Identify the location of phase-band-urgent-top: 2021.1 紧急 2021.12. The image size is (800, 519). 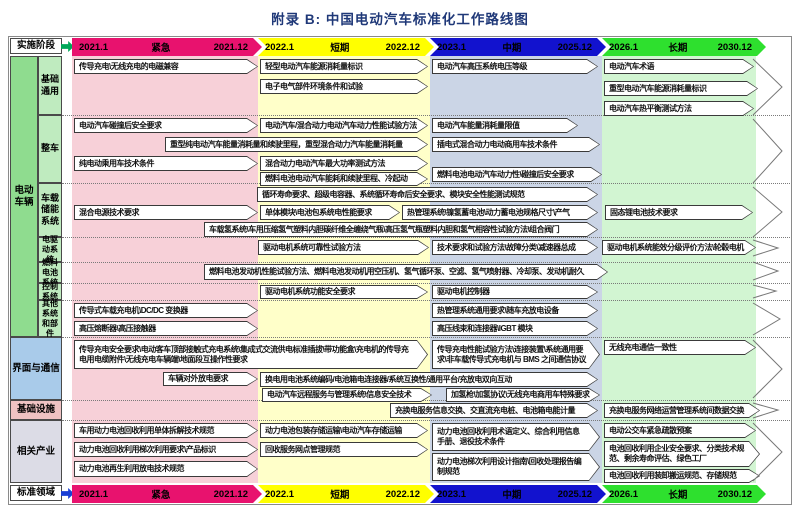
(167, 47).